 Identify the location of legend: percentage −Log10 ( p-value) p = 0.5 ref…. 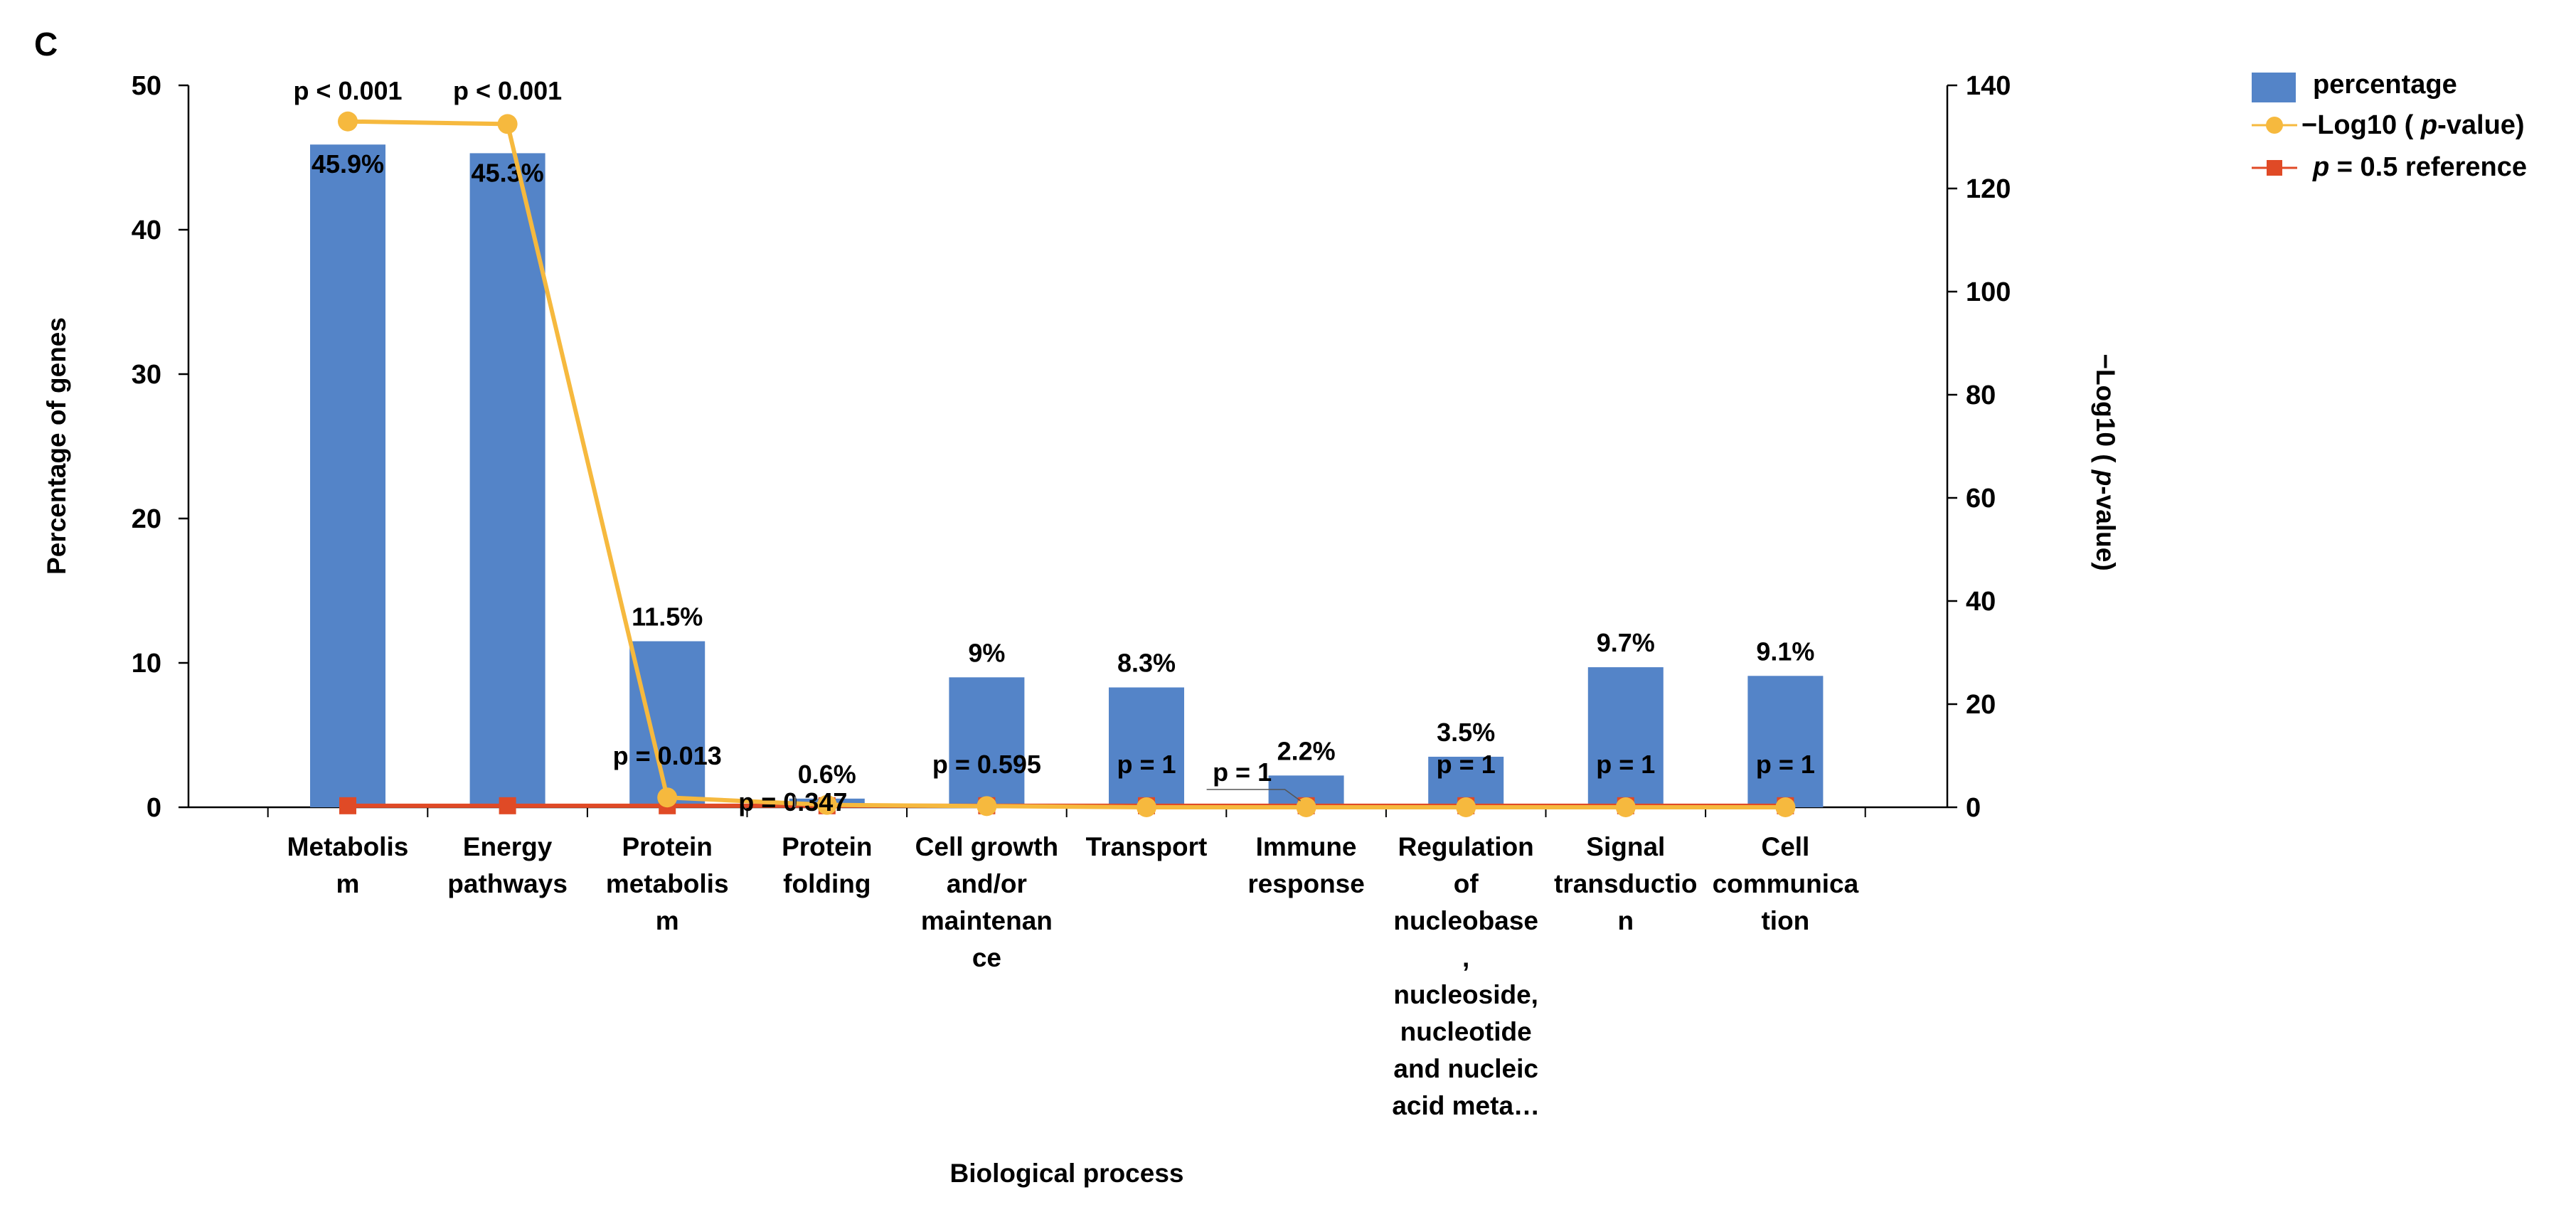
(2389, 126).